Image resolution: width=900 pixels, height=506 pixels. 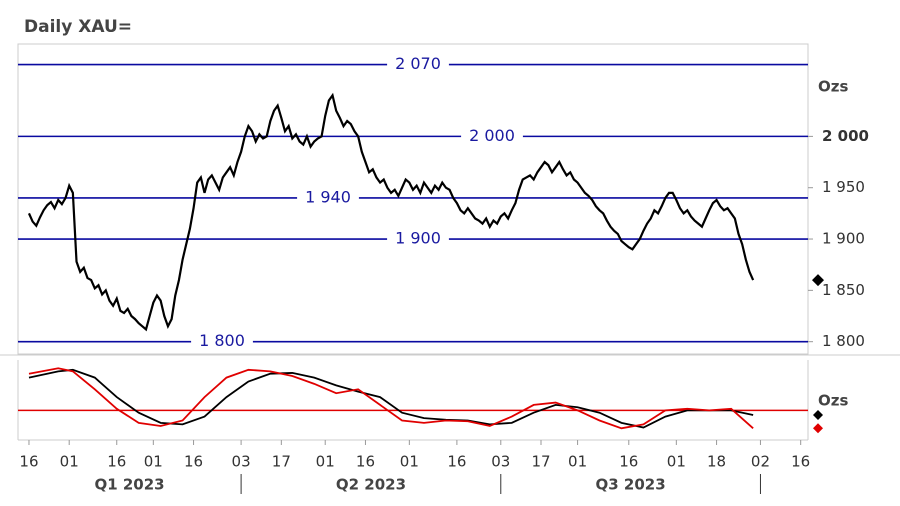 I want to click on osc-line, so click(x=391, y=398).